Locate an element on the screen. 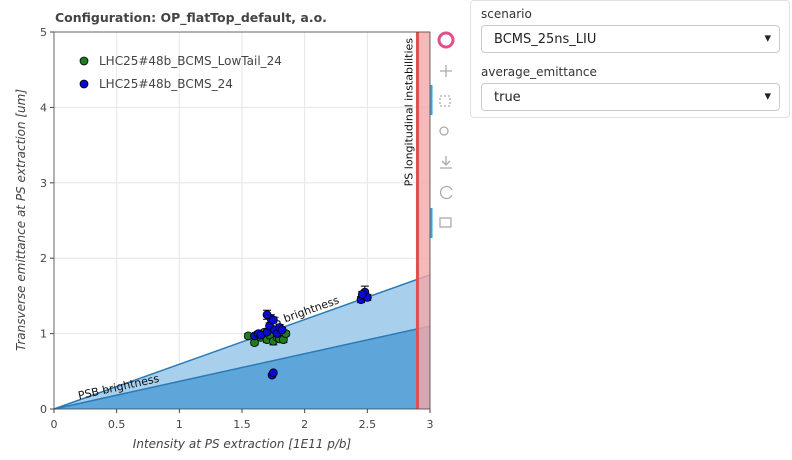 This screenshot has width=792, height=460. y-tick-label: 1 is located at coordinates (43, 334).